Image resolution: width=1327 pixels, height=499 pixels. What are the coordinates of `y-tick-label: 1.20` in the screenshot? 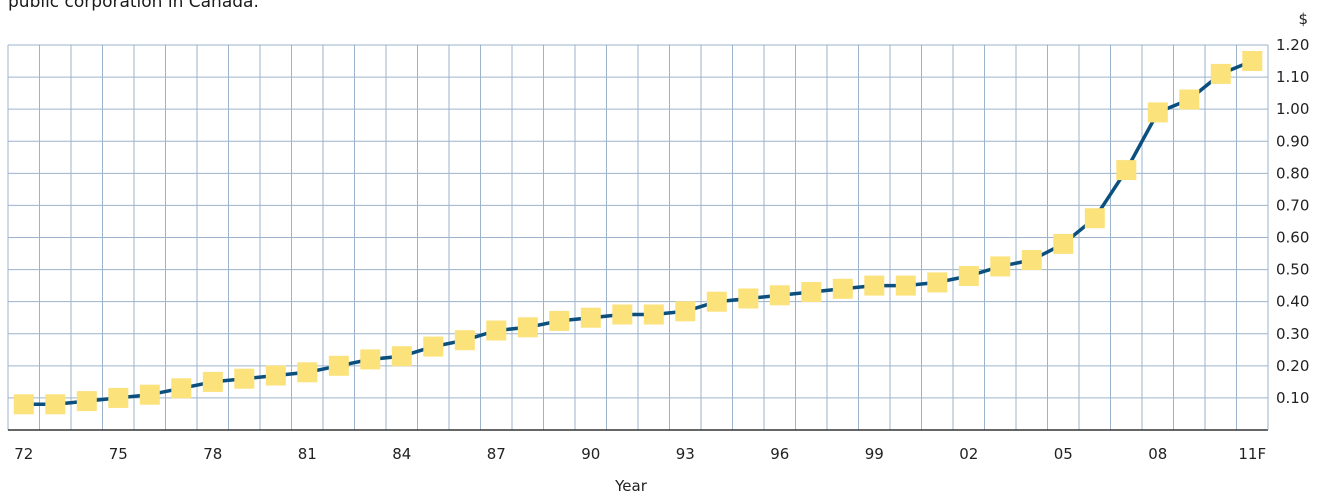 It's located at (1292, 45).